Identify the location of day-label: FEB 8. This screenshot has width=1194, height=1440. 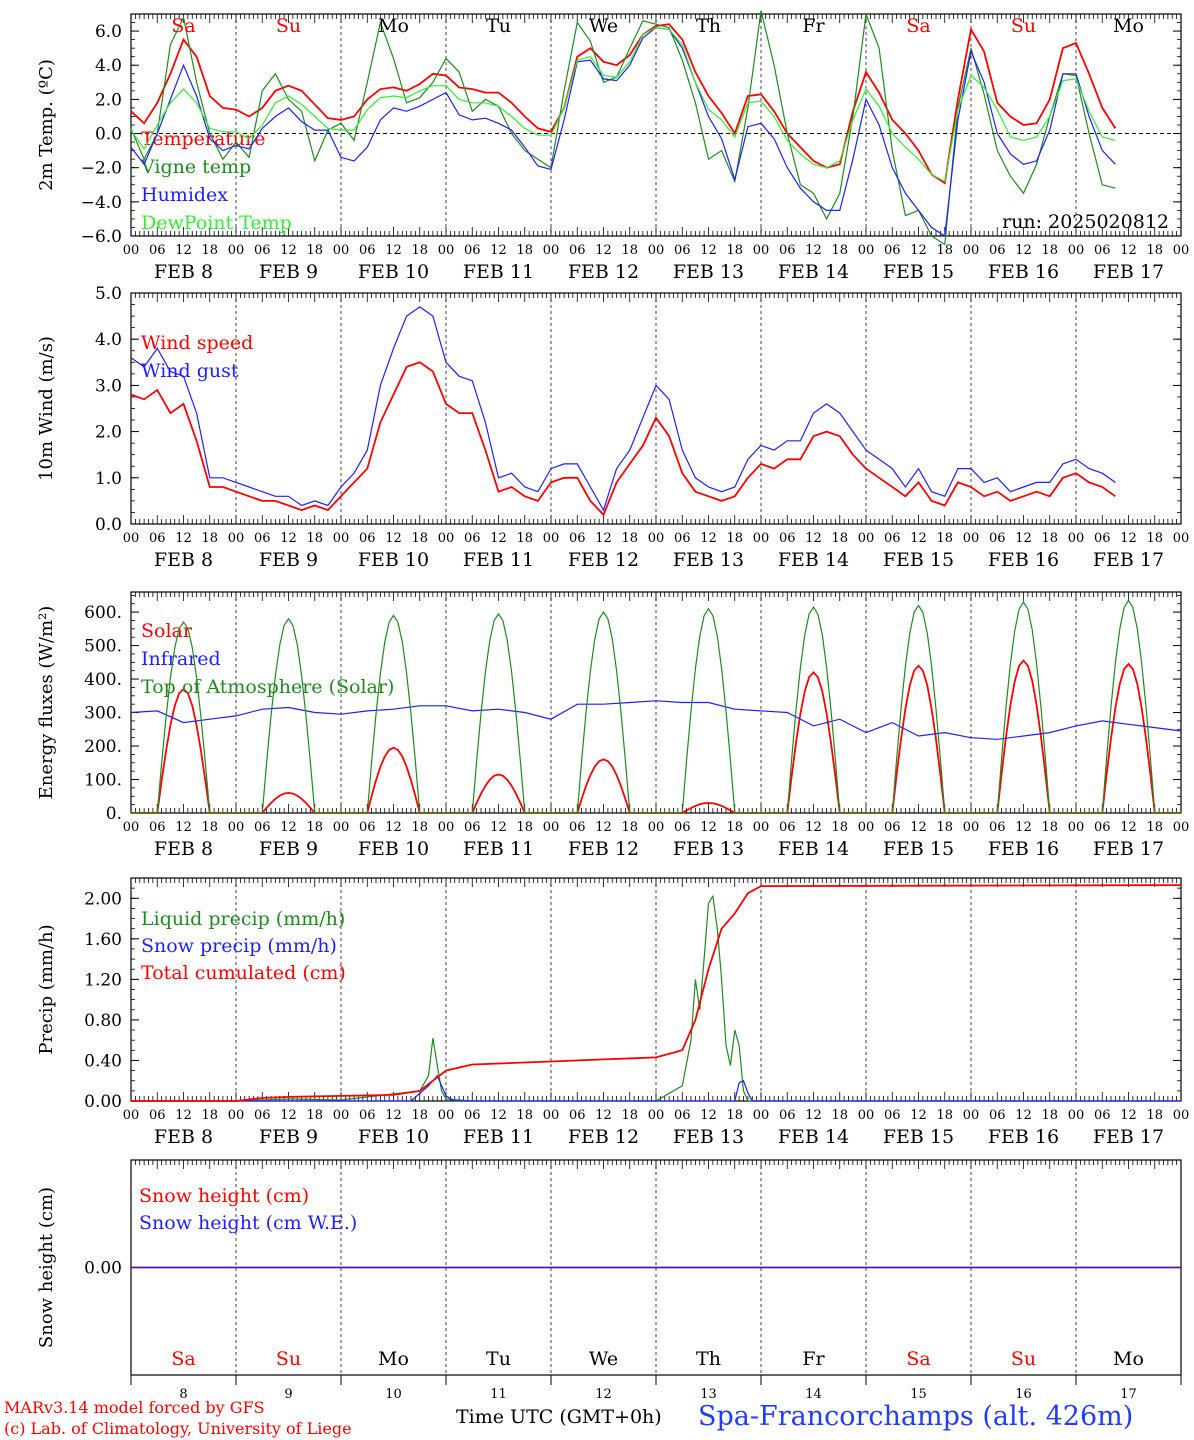
(183, 272).